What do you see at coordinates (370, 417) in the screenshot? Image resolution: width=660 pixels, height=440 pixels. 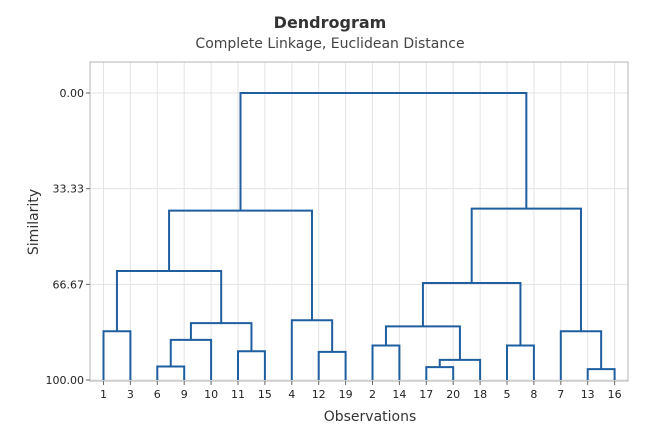 I see `x-axis-label: Observations` at bounding box center [370, 417].